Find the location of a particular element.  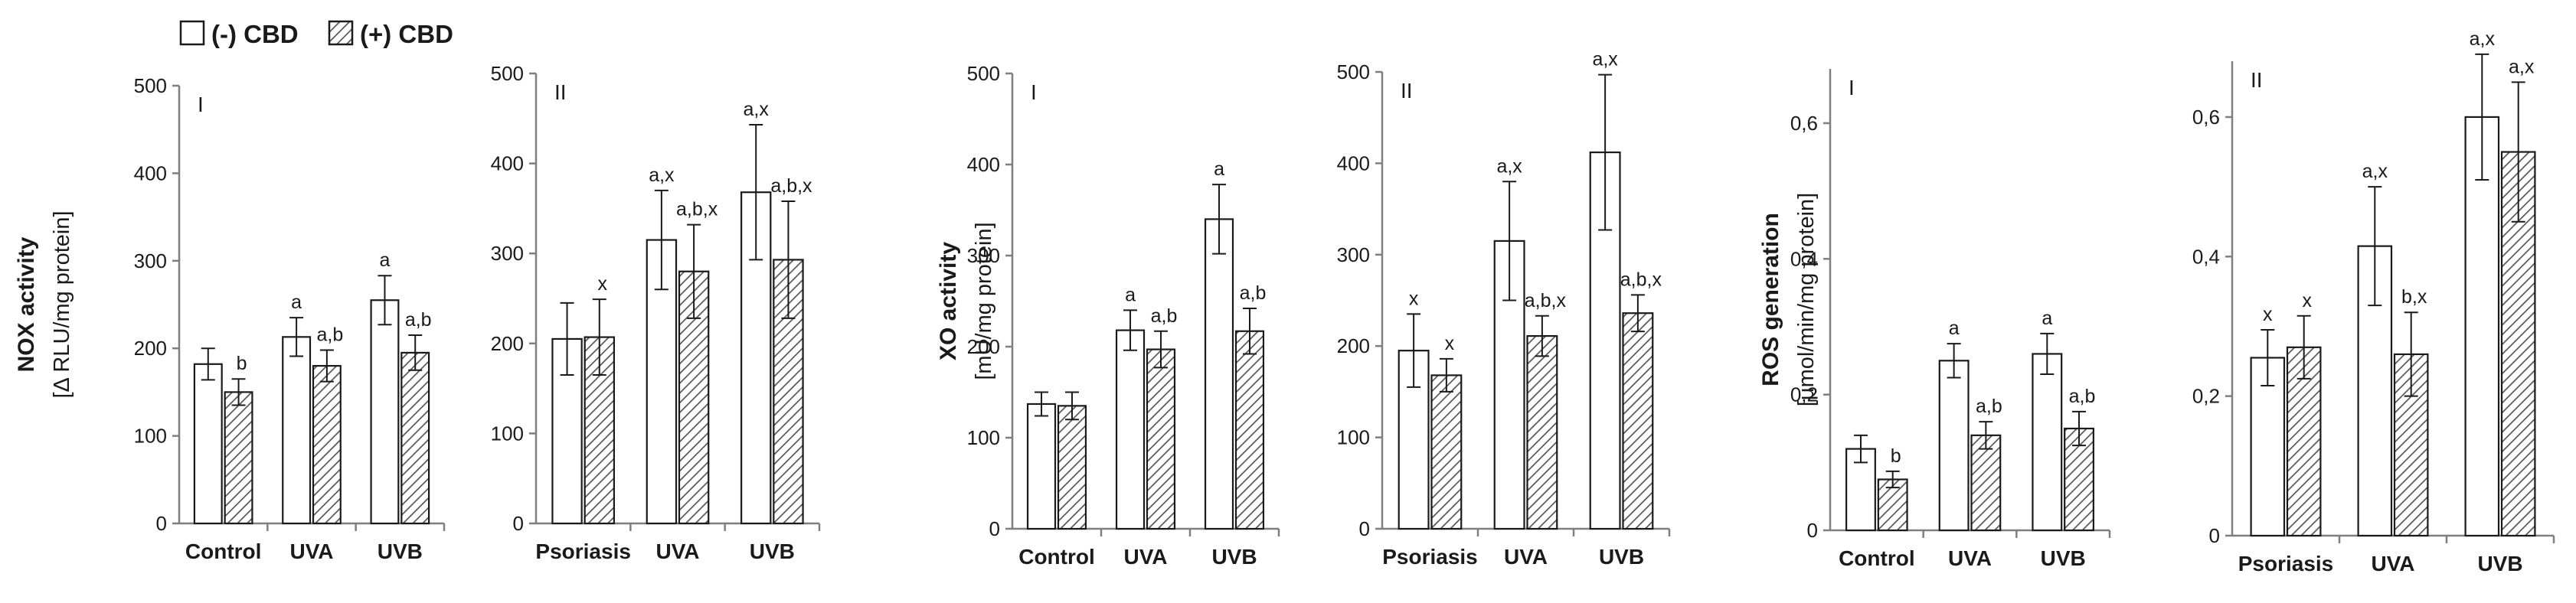

legend-swatch-minus-cbd is located at coordinates (192, 33).